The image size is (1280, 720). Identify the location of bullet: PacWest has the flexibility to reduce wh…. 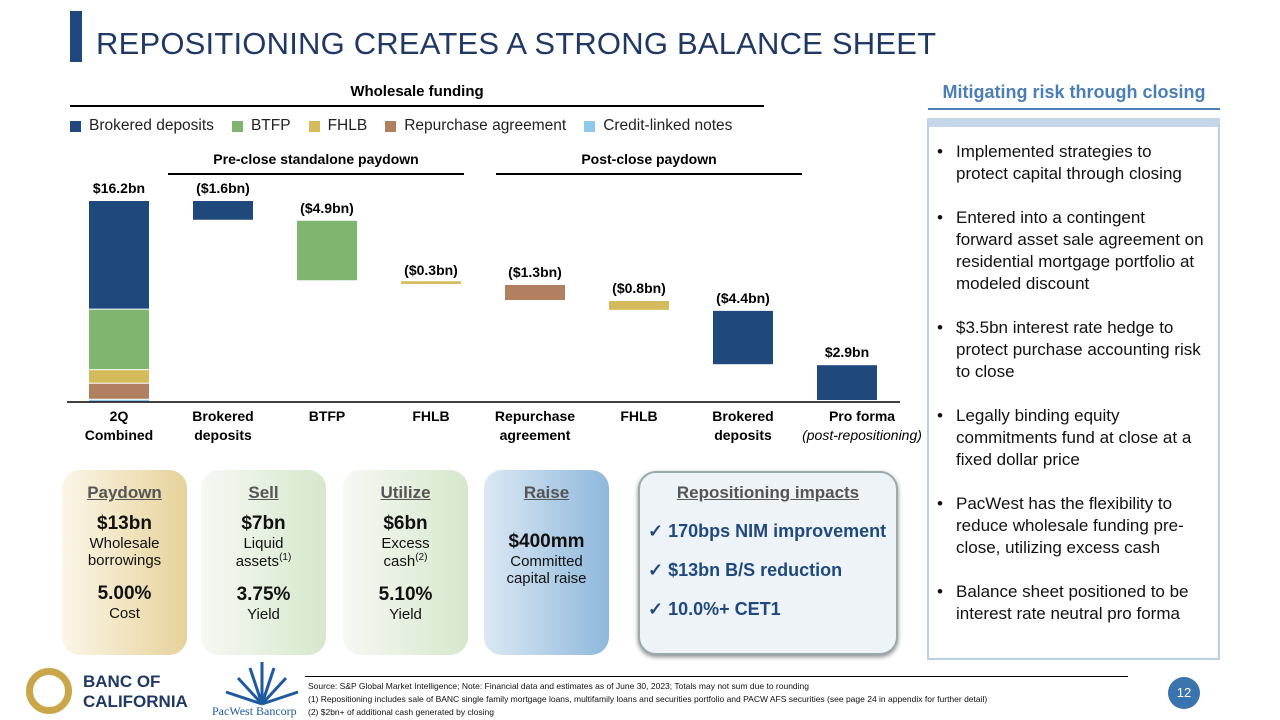
(1071, 526).